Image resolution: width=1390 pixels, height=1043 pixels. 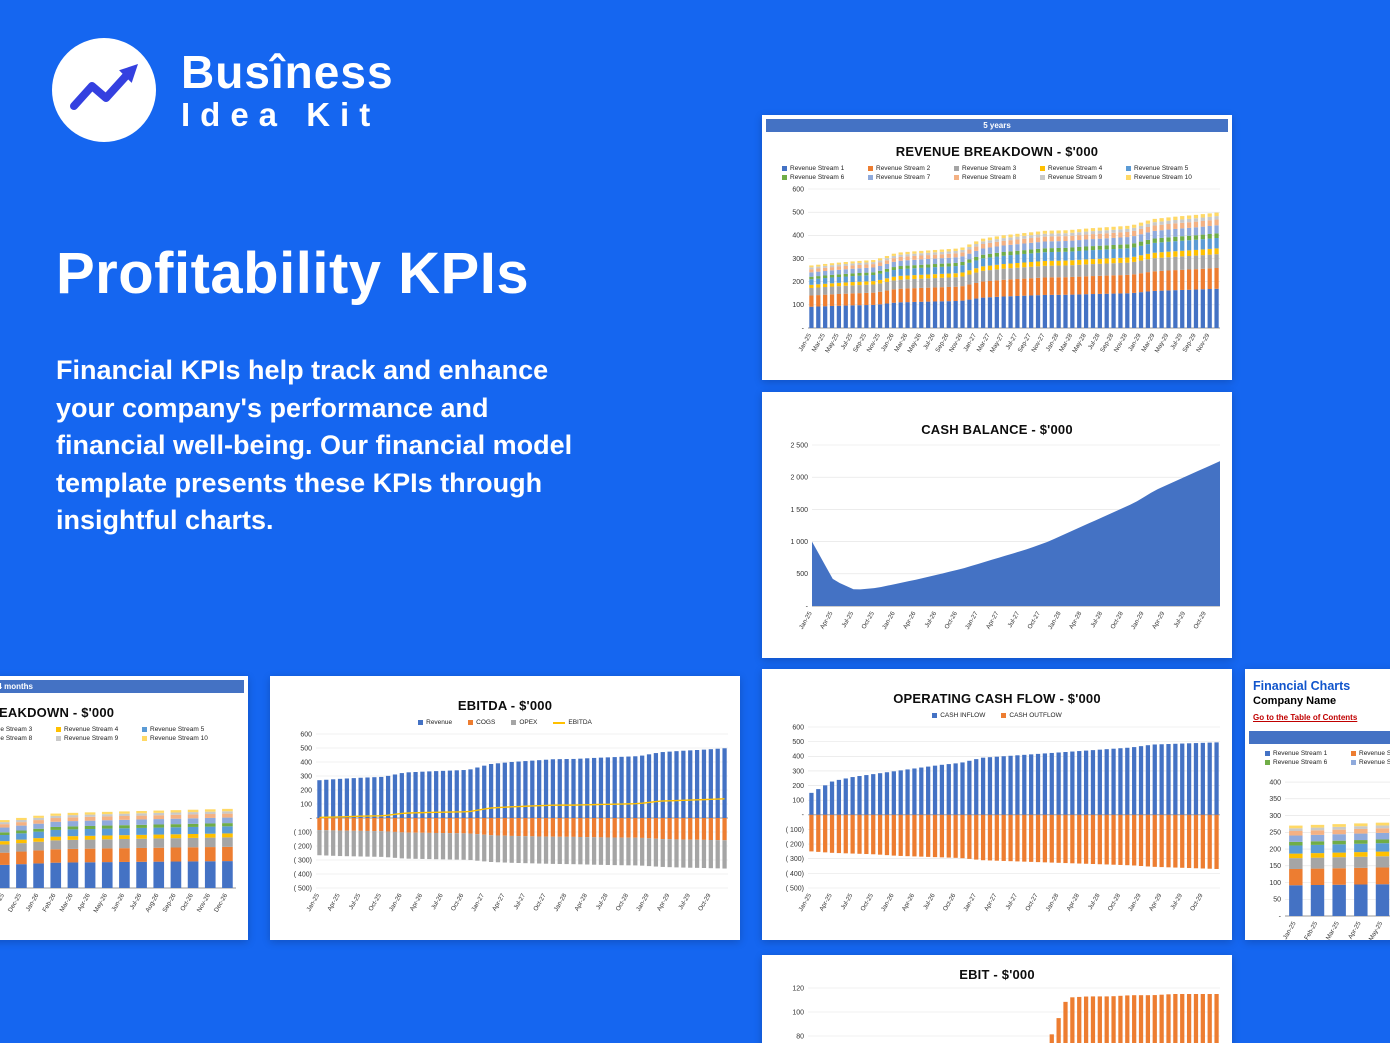 What do you see at coordinates (152, 903) in the screenshot?
I see `svg-text: Aug-26` at bounding box center [152, 903].